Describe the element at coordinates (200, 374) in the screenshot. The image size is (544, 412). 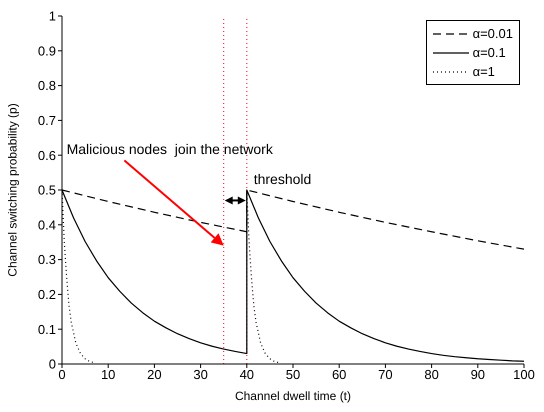
I see `x-tick-label: 30` at that location.